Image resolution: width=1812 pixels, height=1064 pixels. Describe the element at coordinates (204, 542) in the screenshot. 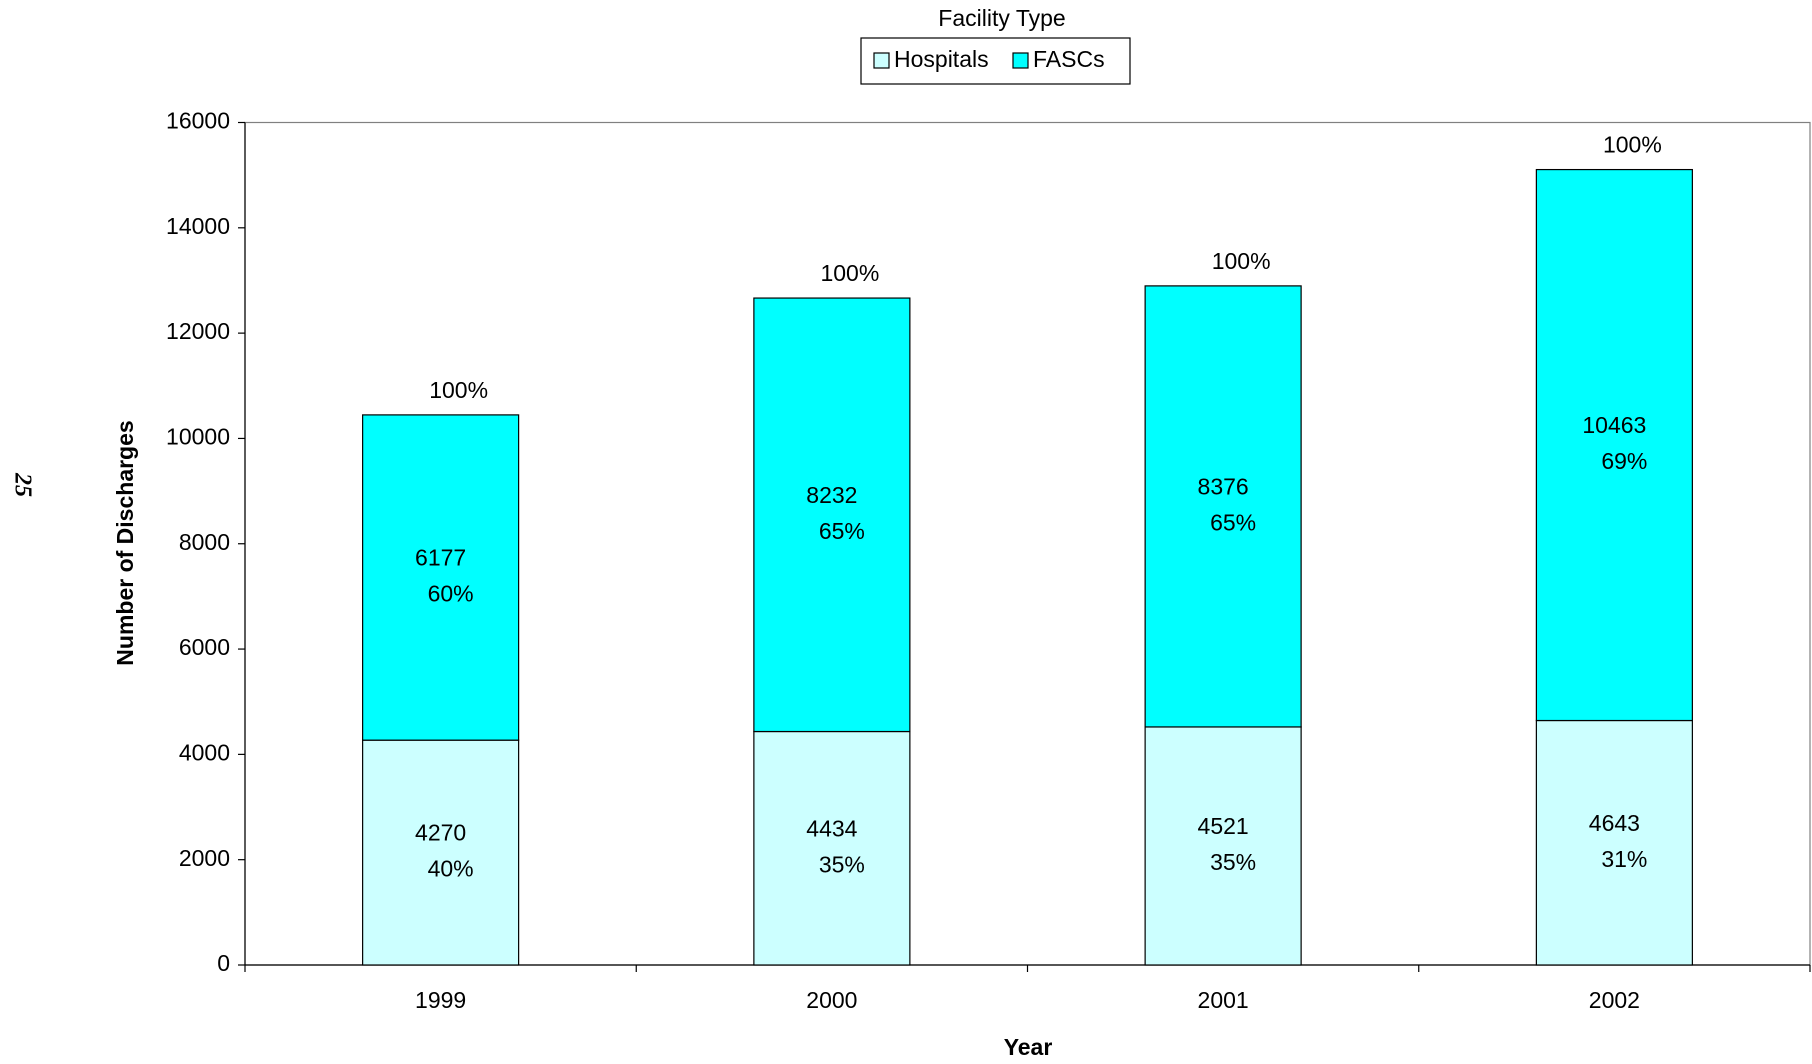

I see `y-tick-label: 8000` at that location.